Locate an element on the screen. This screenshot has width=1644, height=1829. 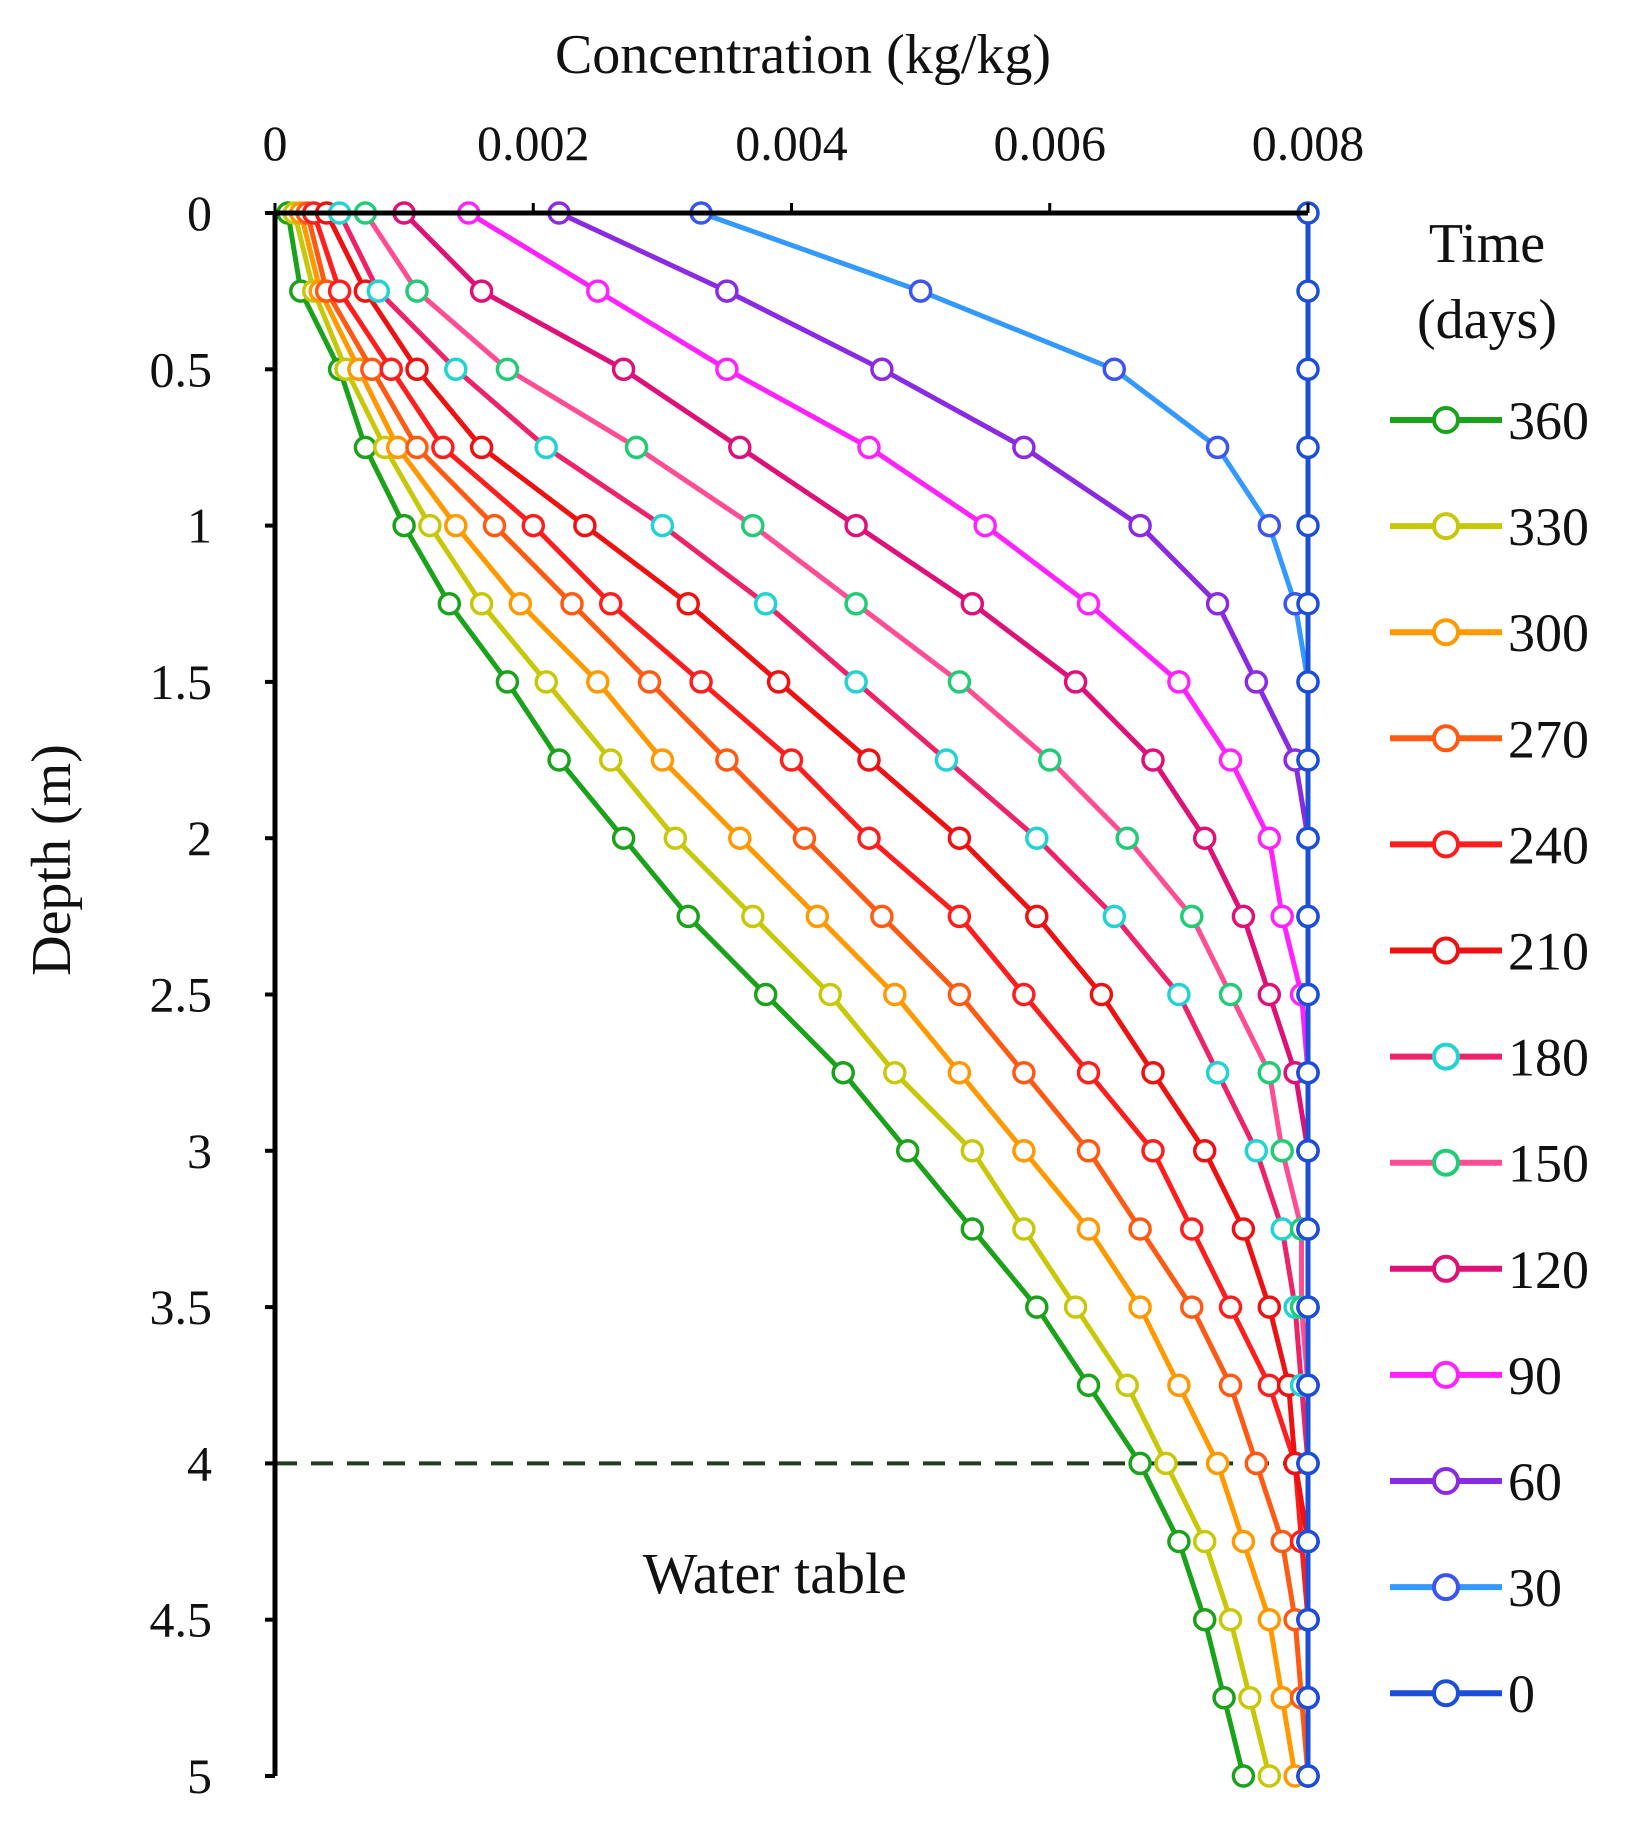
legend-label-120: 120 is located at coordinates (1548, 1270).